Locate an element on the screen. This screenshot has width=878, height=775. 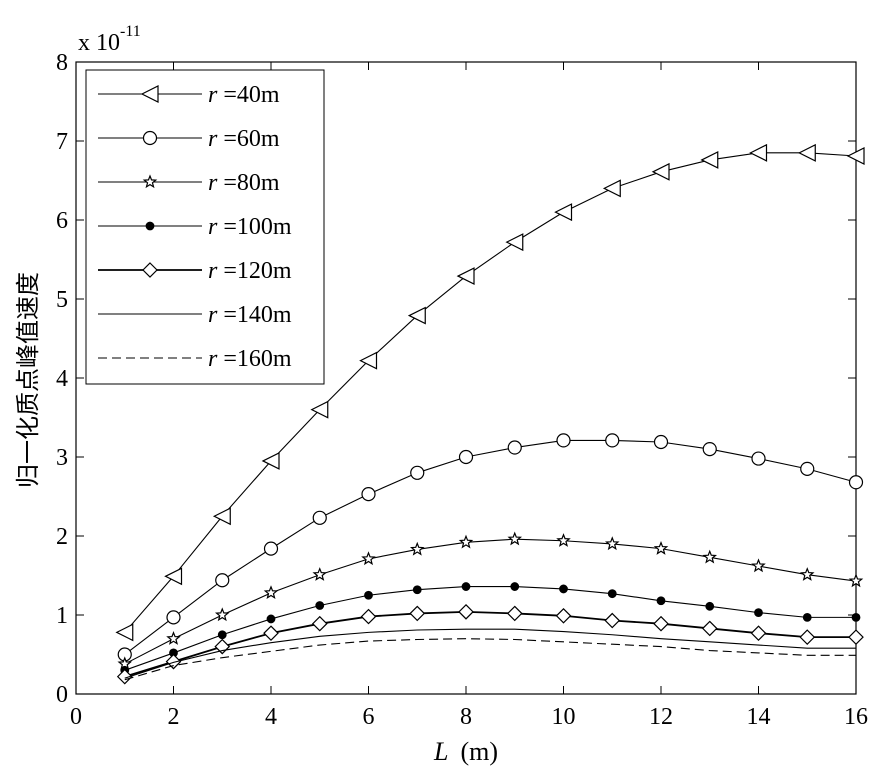
legend-label: r =40m is located at coordinates (244, 95).